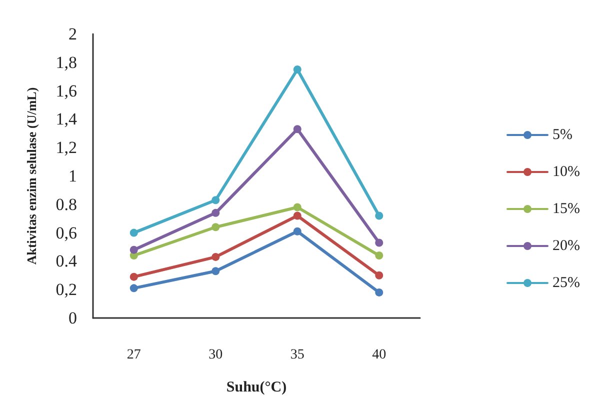 The height and width of the screenshot is (418, 595). What do you see at coordinates (566, 283) in the screenshot?
I see `legend-label: 25%` at bounding box center [566, 283].